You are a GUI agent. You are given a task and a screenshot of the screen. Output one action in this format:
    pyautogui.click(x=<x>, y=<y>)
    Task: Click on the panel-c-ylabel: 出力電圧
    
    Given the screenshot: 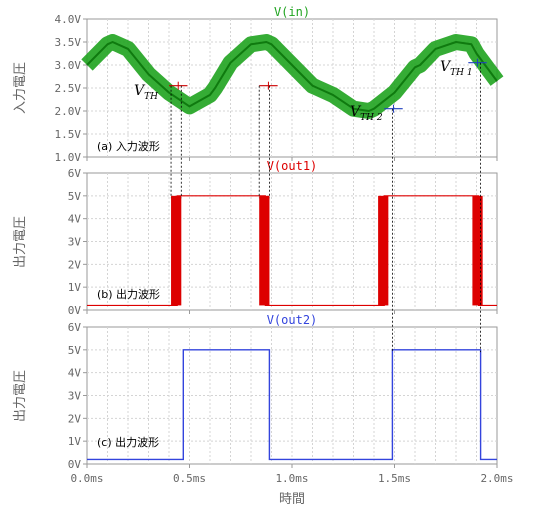 What is the action you would take?
    pyautogui.click(x=20, y=396)
    